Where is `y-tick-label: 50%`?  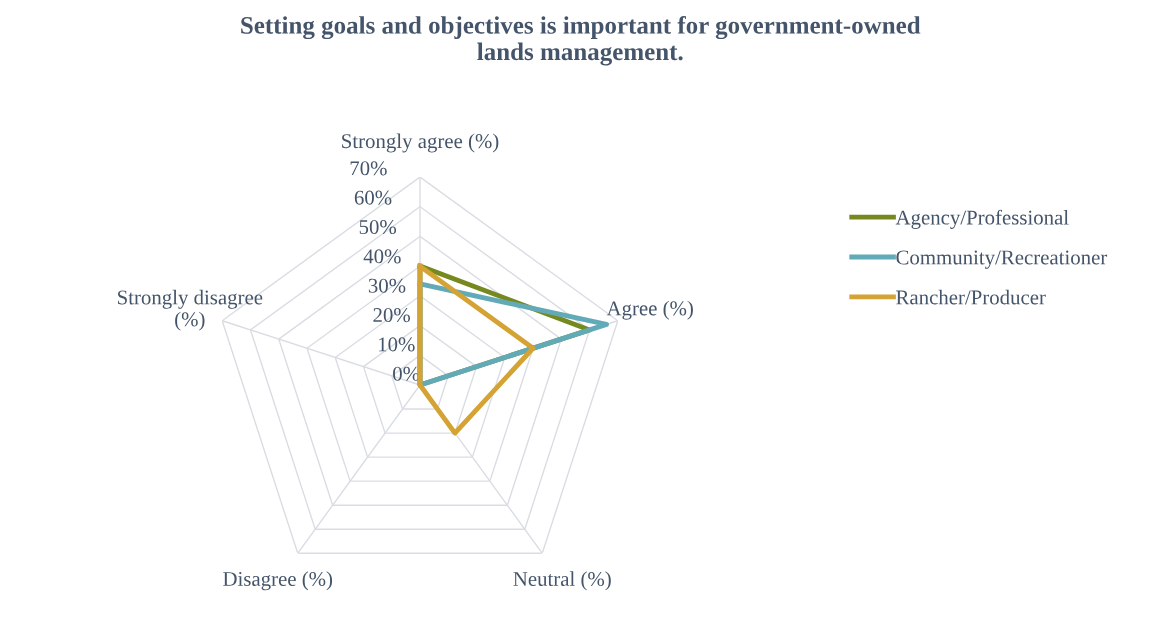 y-tick-label: 50% is located at coordinates (378, 227).